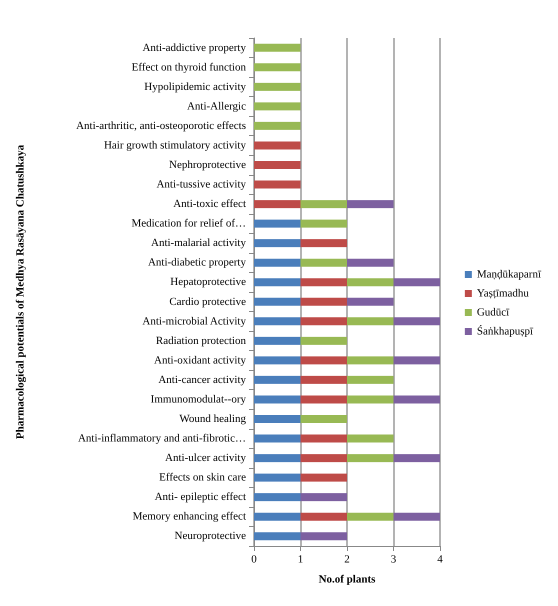  What do you see at coordinates (200, 360) in the screenshot?
I see `y-tick-label: Anti-oxidant activity` at bounding box center [200, 360].